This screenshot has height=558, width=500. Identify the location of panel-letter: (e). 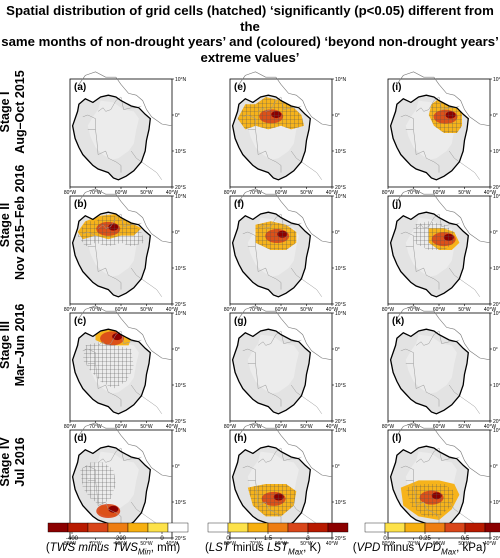
(240, 87).